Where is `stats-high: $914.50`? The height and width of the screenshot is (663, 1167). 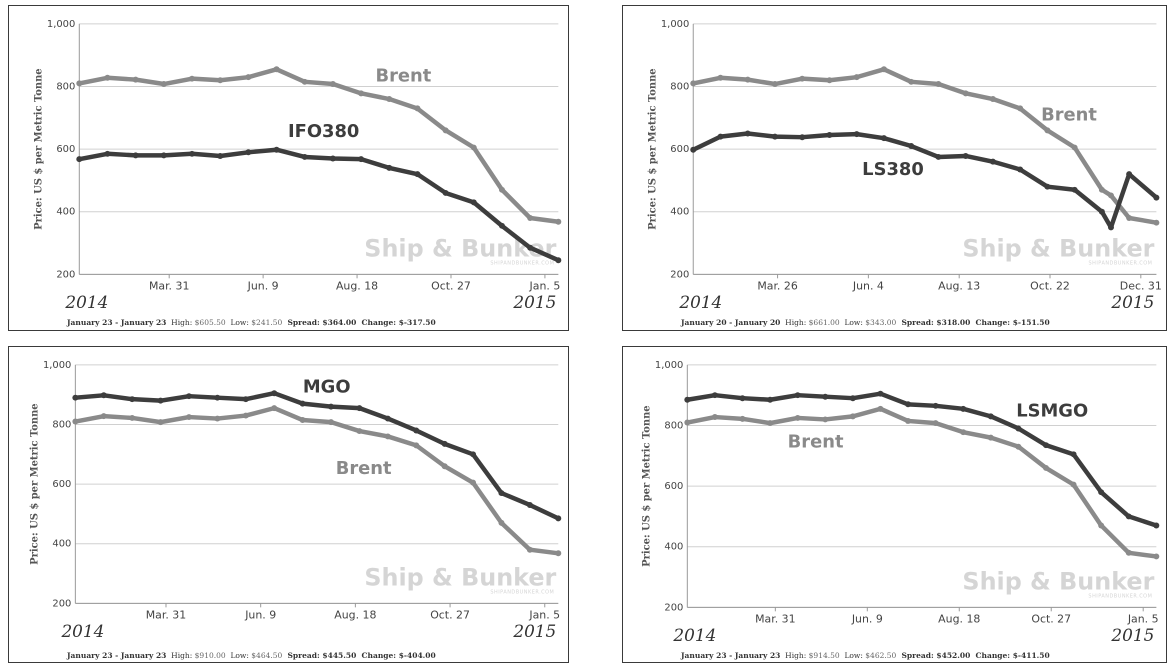 stats-high: $914.50 is located at coordinates (824, 655).